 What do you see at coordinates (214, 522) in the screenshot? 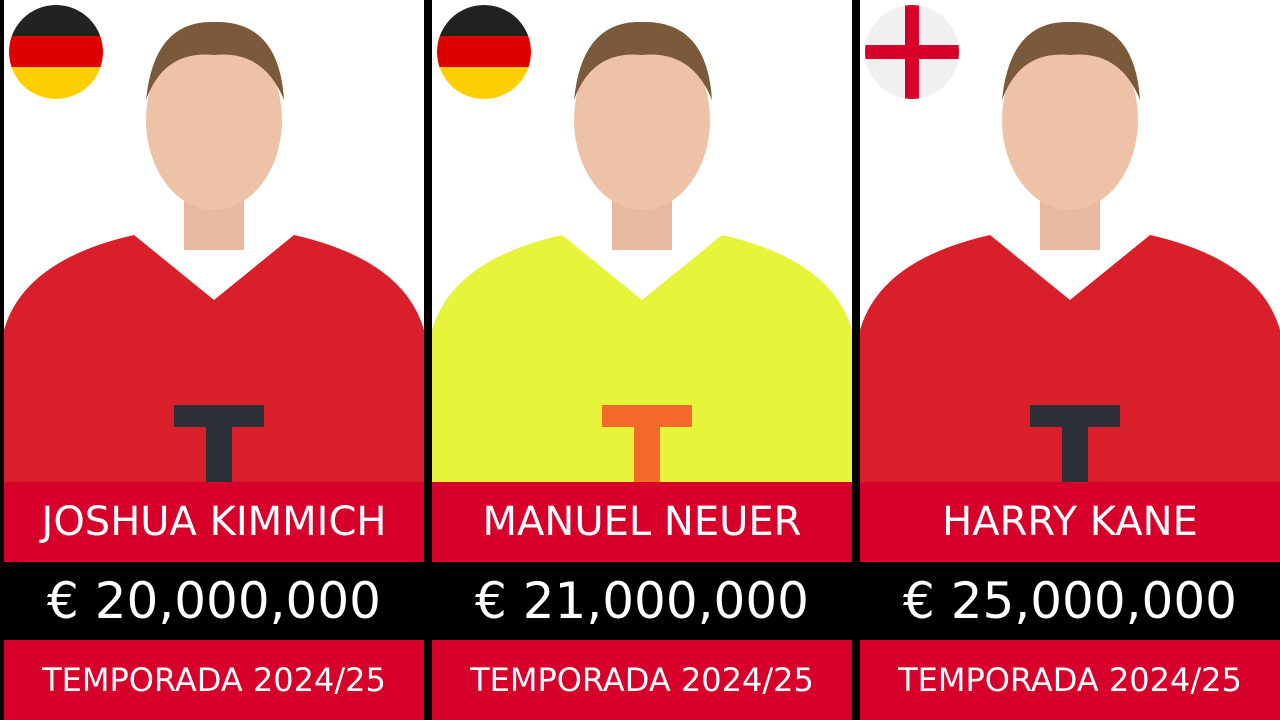
I see `player-name: JOSHUA KIMMICH` at bounding box center [214, 522].